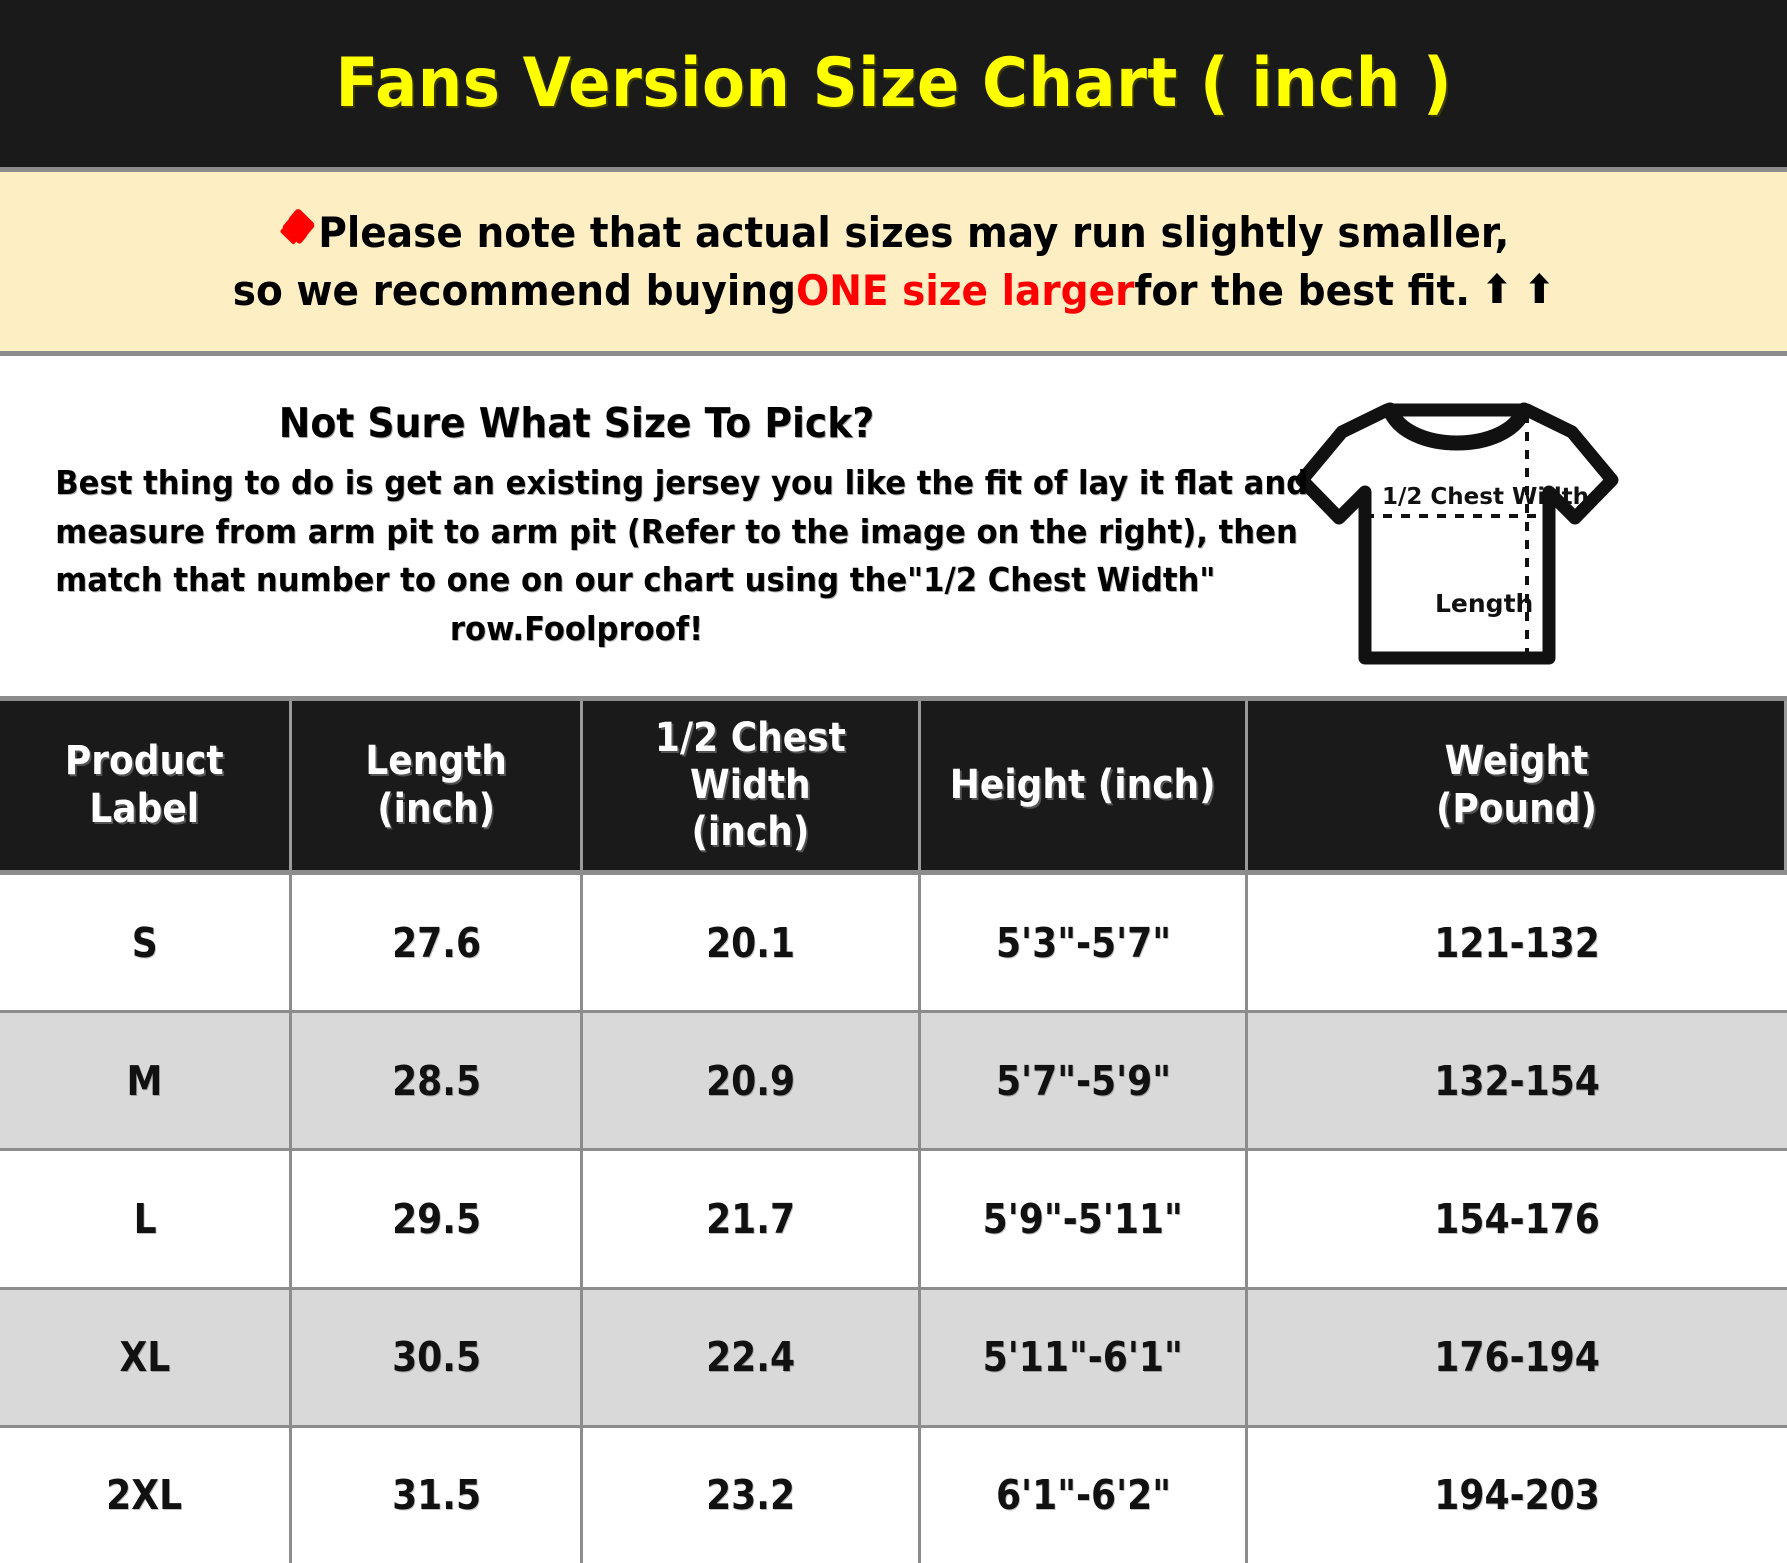 The image size is (1787, 1563). What do you see at coordinates (750, 832) in the screenshot?
I see `header-line: (inch)` at bounding box center [750, 832].